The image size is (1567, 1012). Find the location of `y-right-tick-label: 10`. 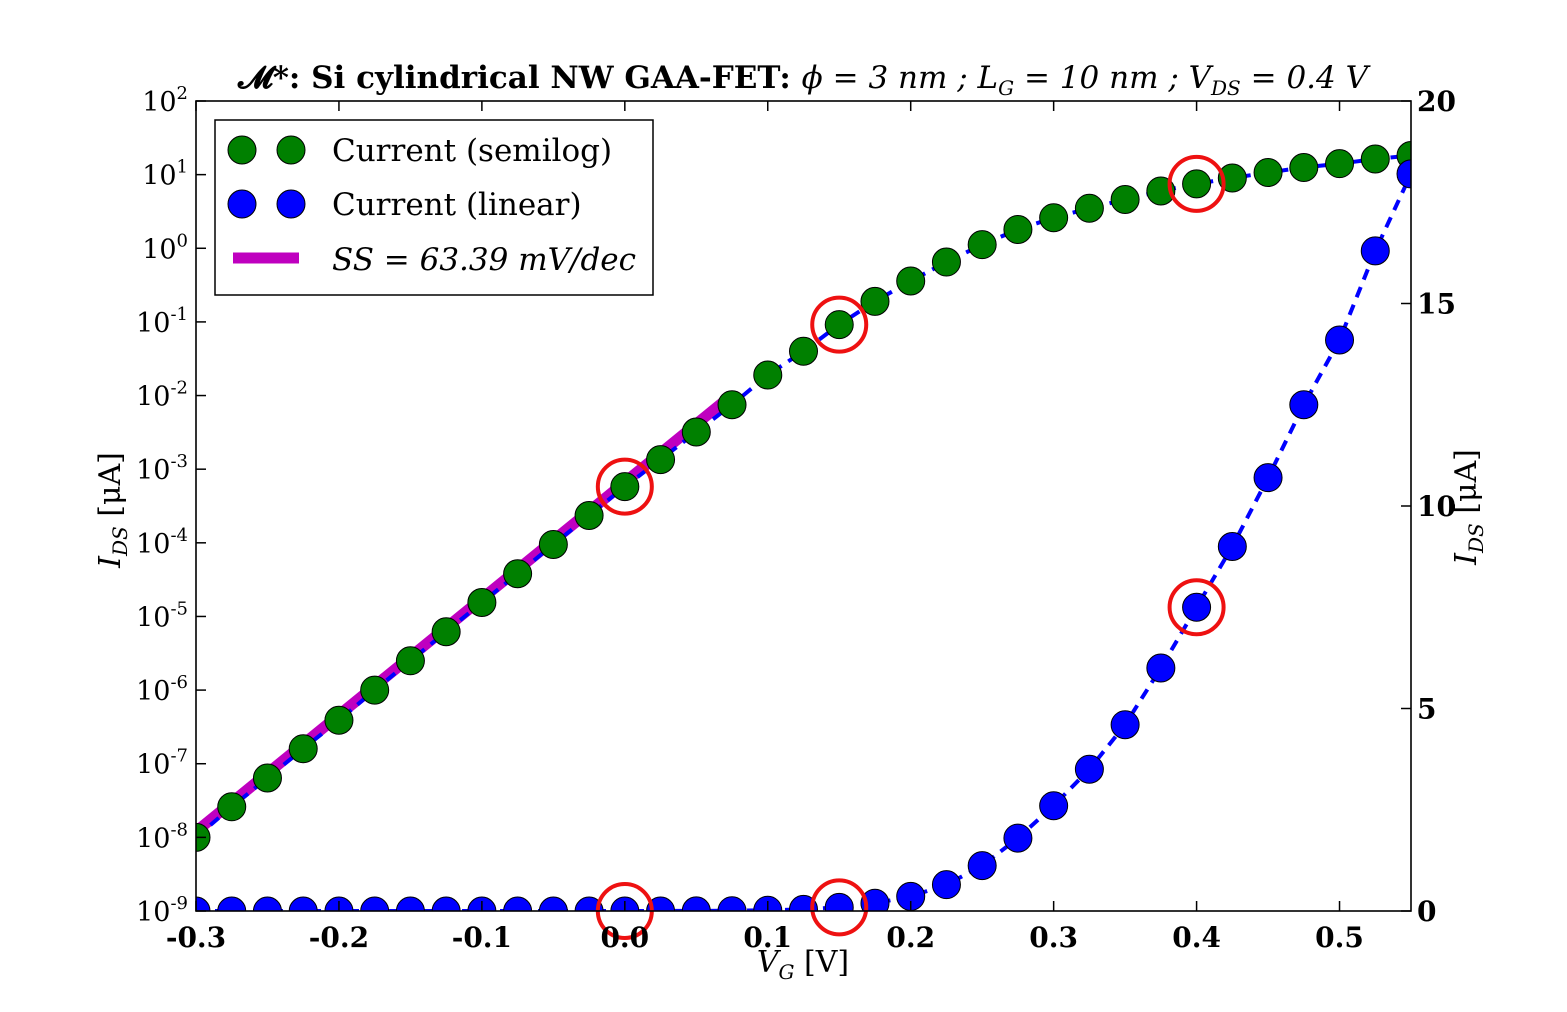

y-right-tick-label: 10 is located at coordinates (1436, 506).